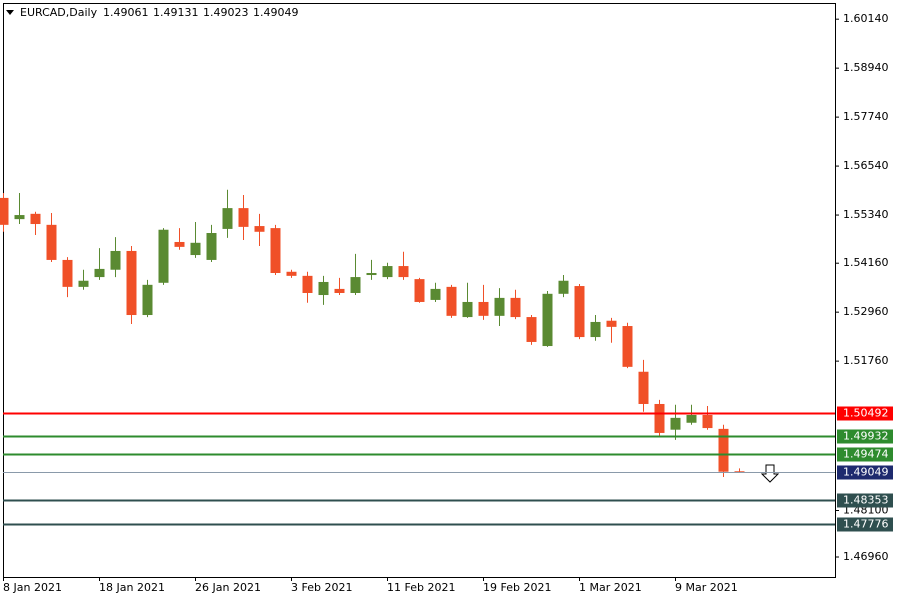 The image size is (900, 600). I want to click on y-tick-label: 1.52960, so click(866, 311).